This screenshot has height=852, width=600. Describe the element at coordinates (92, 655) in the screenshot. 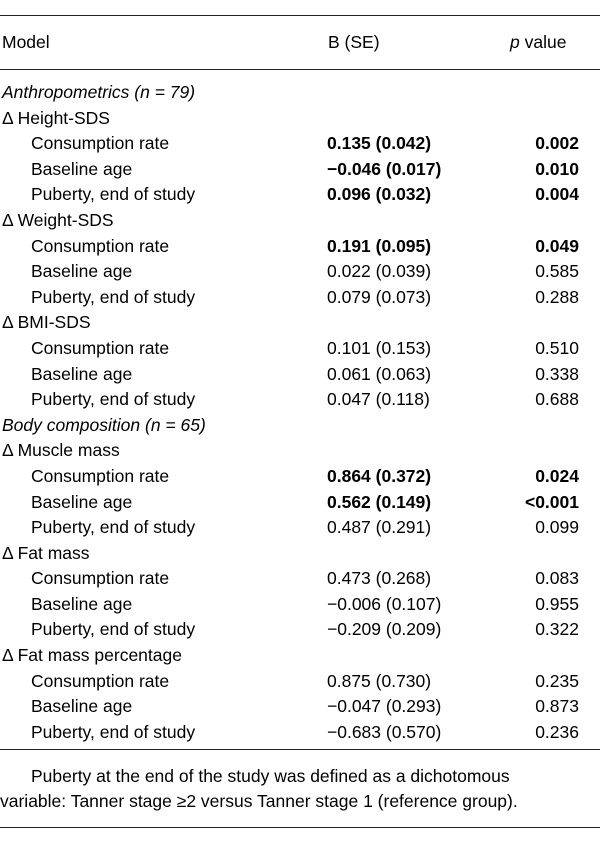

I see `outcome-label: Δ Fat mass percentage` at that location.